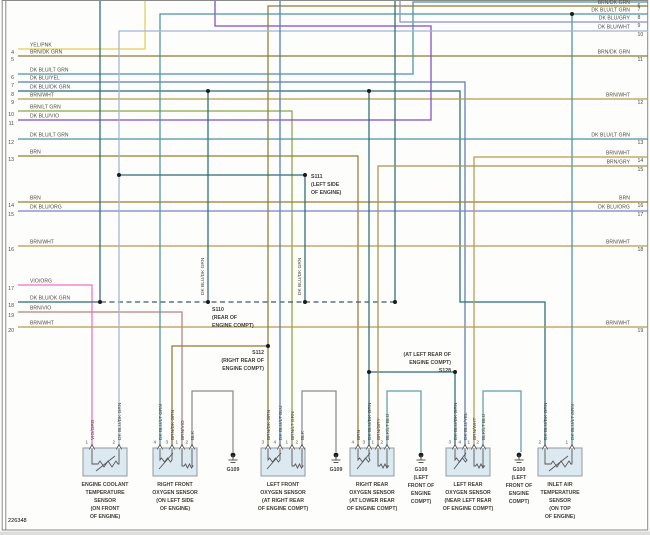 This screenshot has width=650, height=535. Describe the element at coordinates (614, 28) in the screenshot. I see `row-label-right: DK BLU/WHT` at that location.